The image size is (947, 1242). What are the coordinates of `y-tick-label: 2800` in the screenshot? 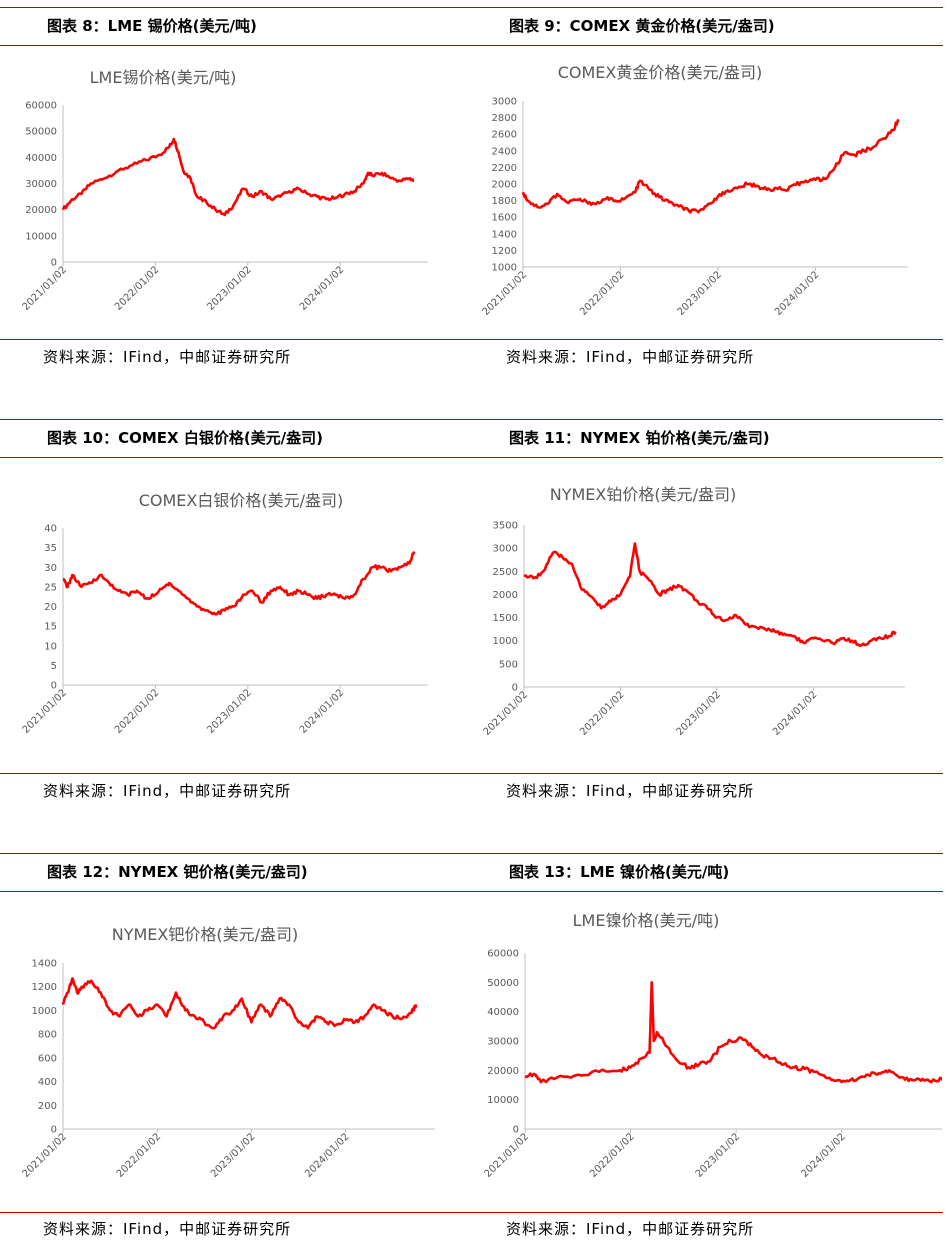 It's located at (504, 118).